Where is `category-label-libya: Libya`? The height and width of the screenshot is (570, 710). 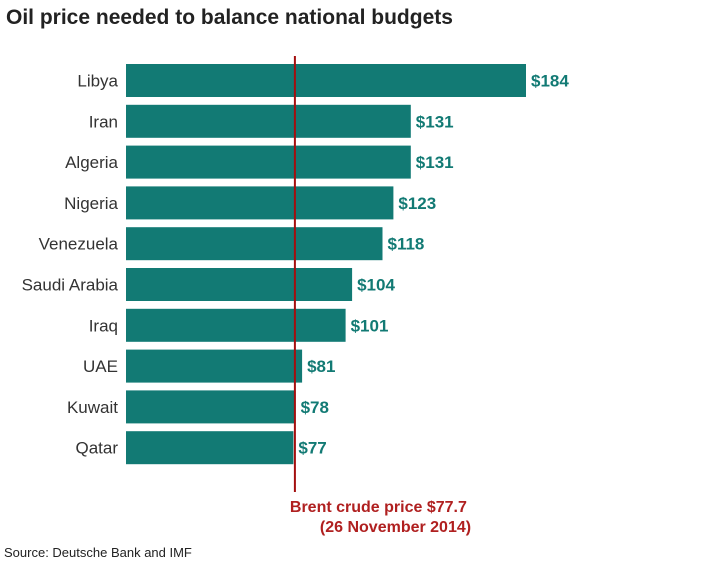
category-label-libya: Libya is located at coordinates (97, 81).